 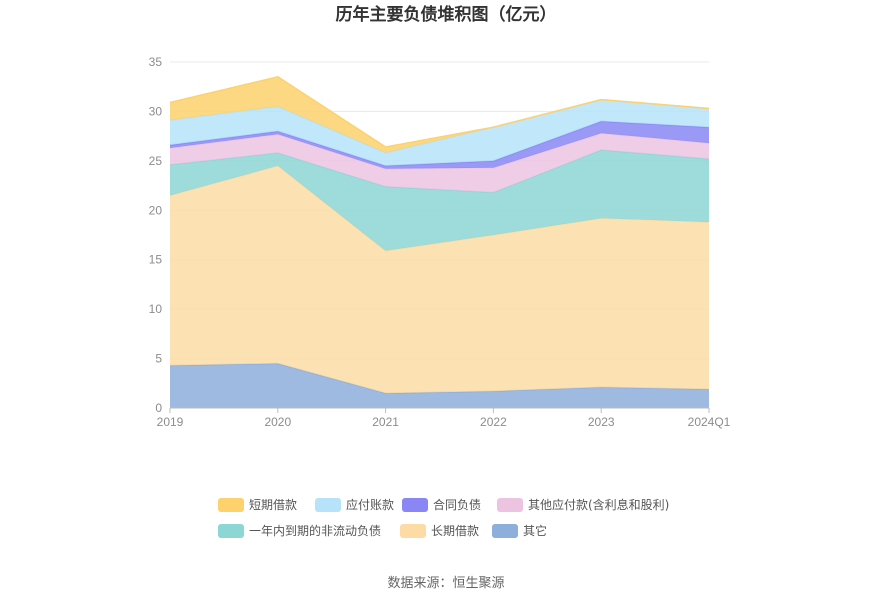 What do you see at coordinates (156, 161) in the screenshot?
I see `y-tick-label: 25` at bounding box center [156, 161].